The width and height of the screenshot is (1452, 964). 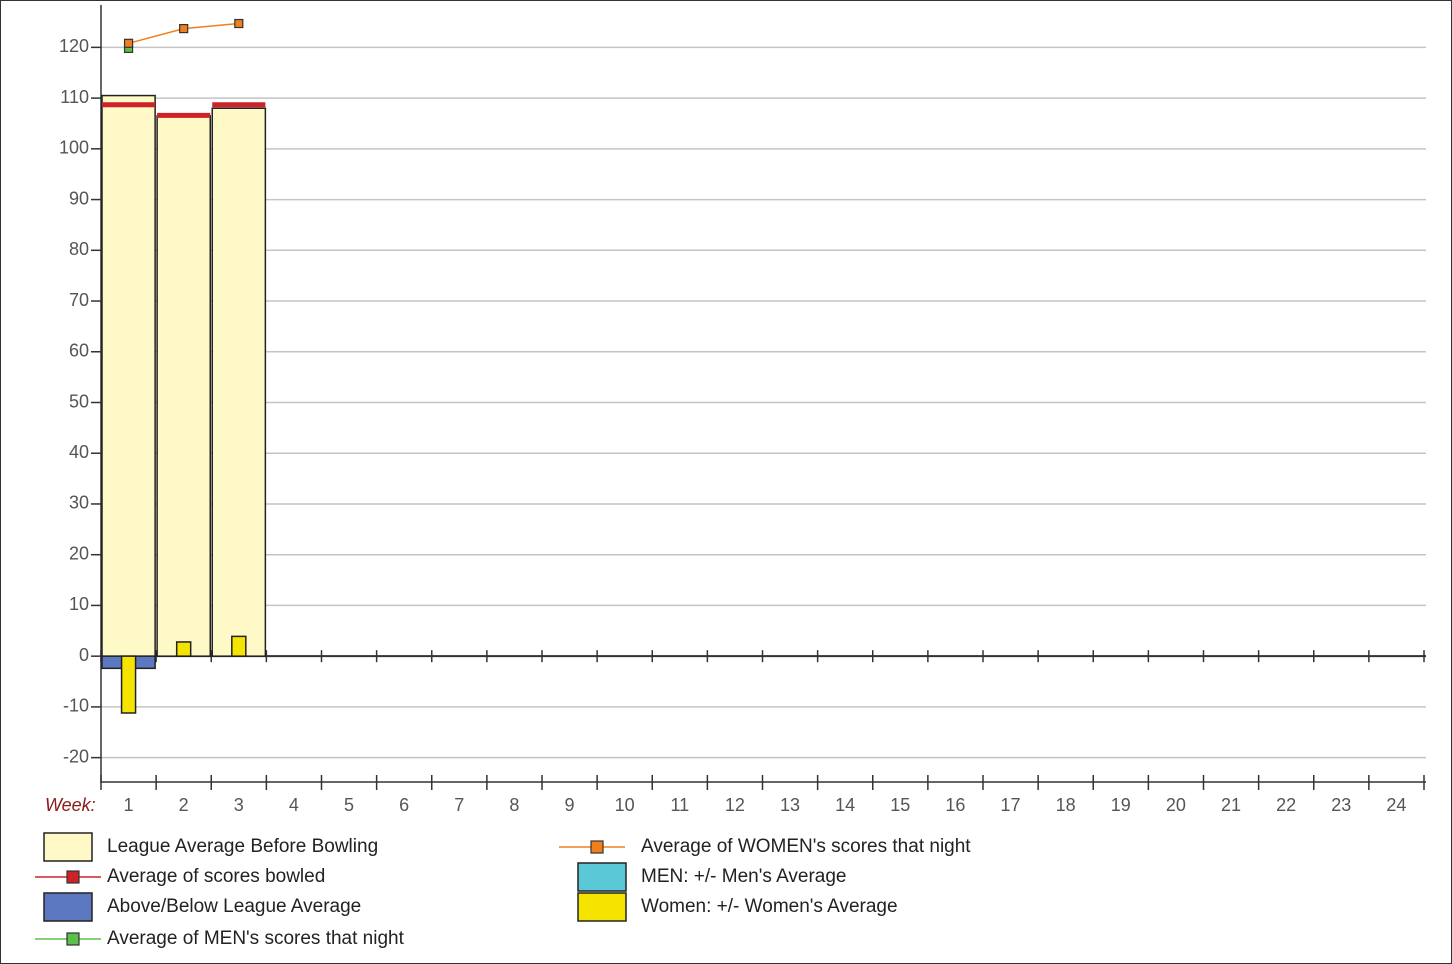 I want to click on x-tick-label: 2, so click(x=184, y=805).